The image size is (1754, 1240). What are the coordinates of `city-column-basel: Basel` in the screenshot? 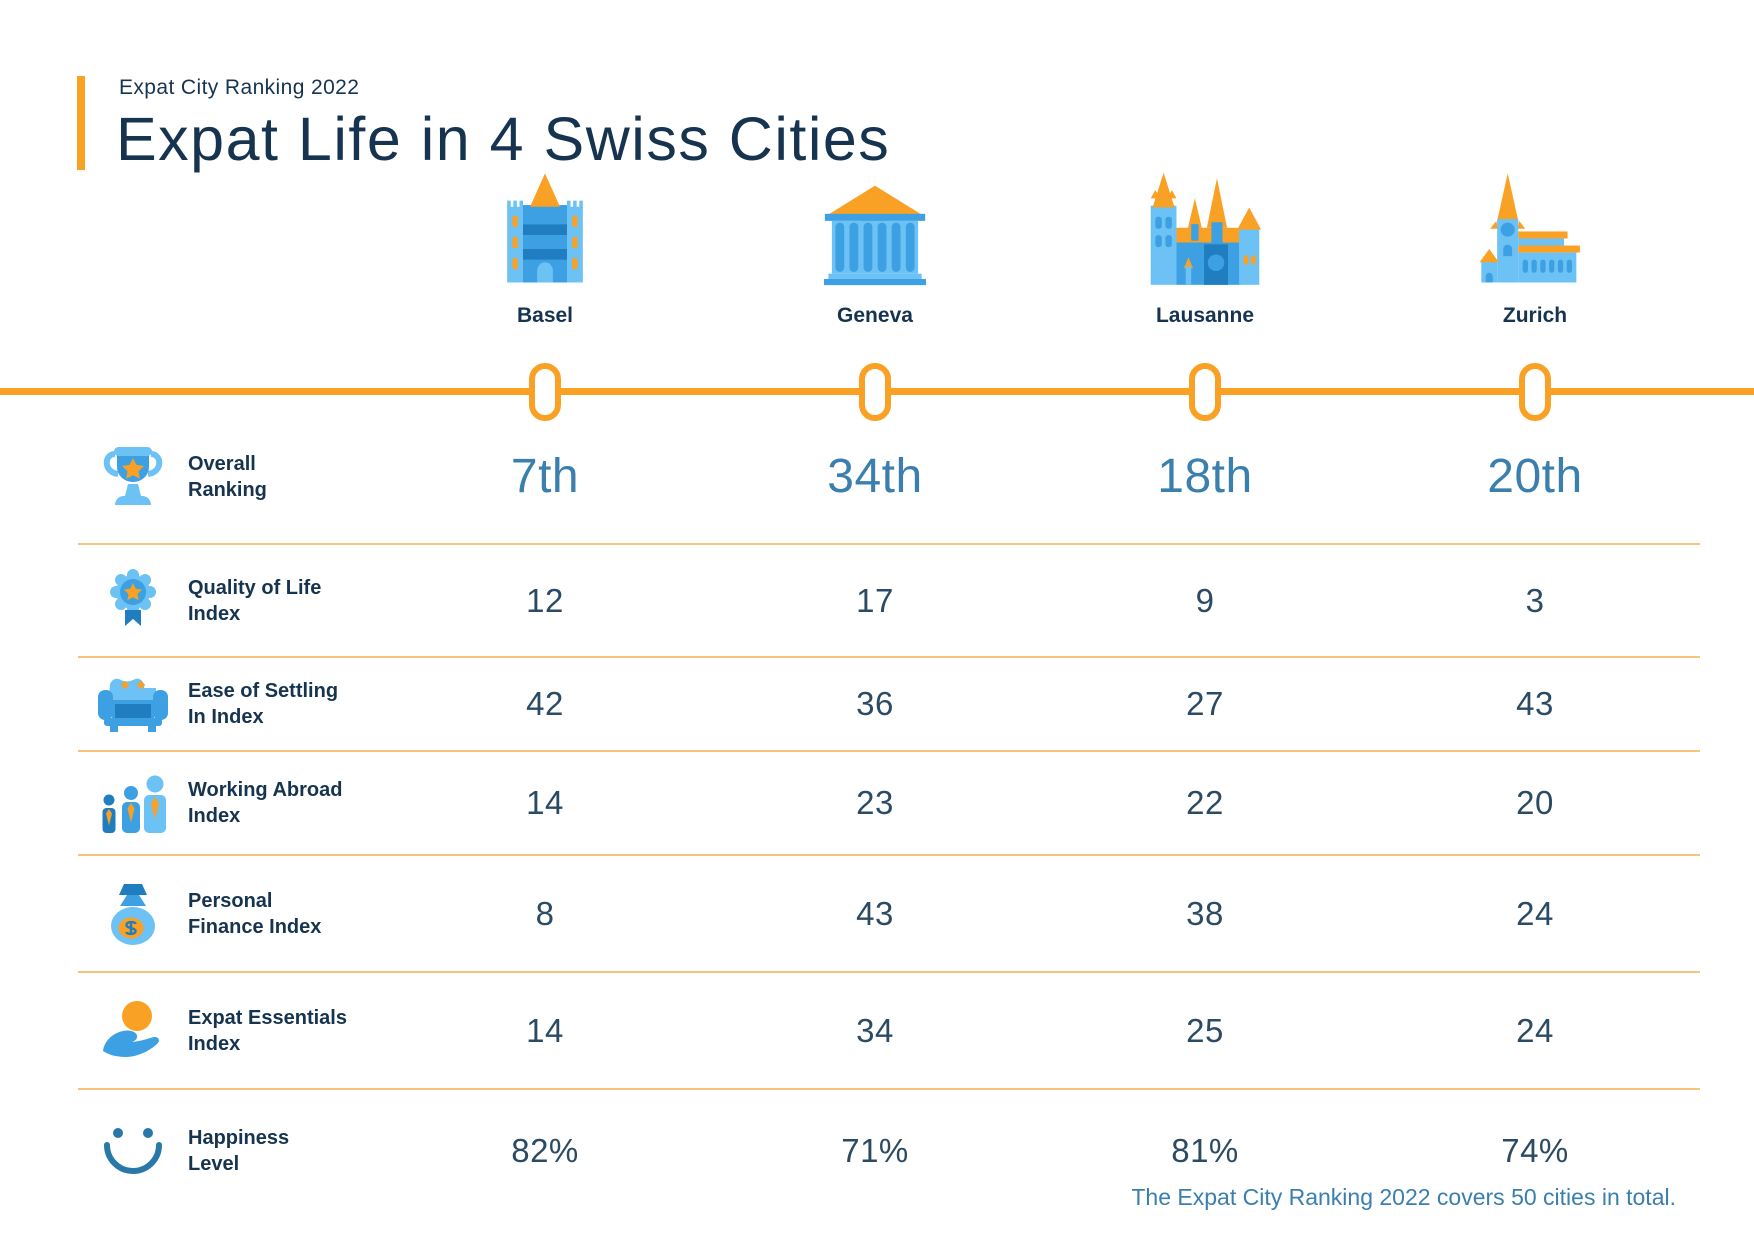 It's located at (545, 250).